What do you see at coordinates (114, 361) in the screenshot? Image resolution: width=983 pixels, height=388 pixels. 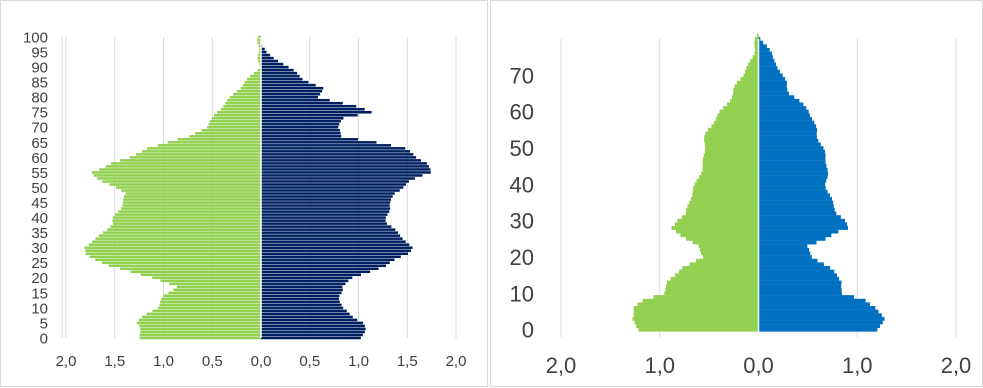 I see `x-tick-label: 1,5` at bounding box center [114, 361].